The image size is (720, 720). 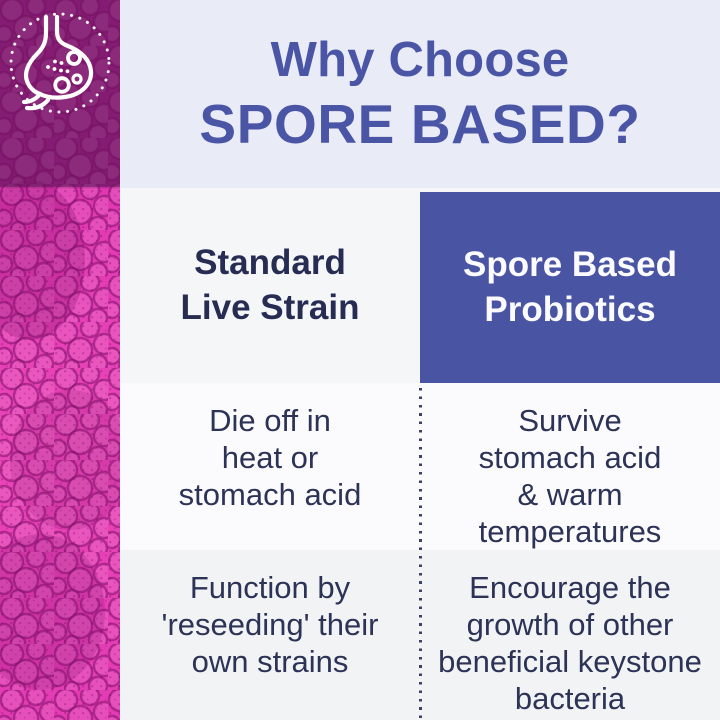 I want to click on column-header-spore-based: Spore Based Probiotics, so click(x=570, y=287).